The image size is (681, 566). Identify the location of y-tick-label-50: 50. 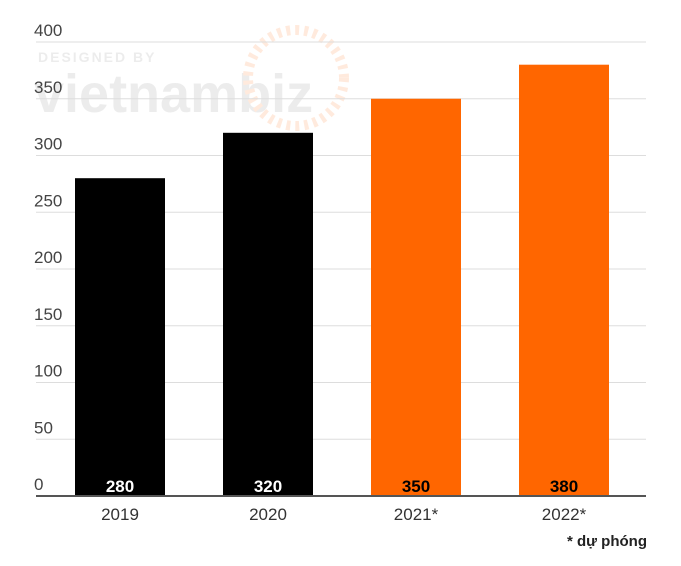
(43, 427).